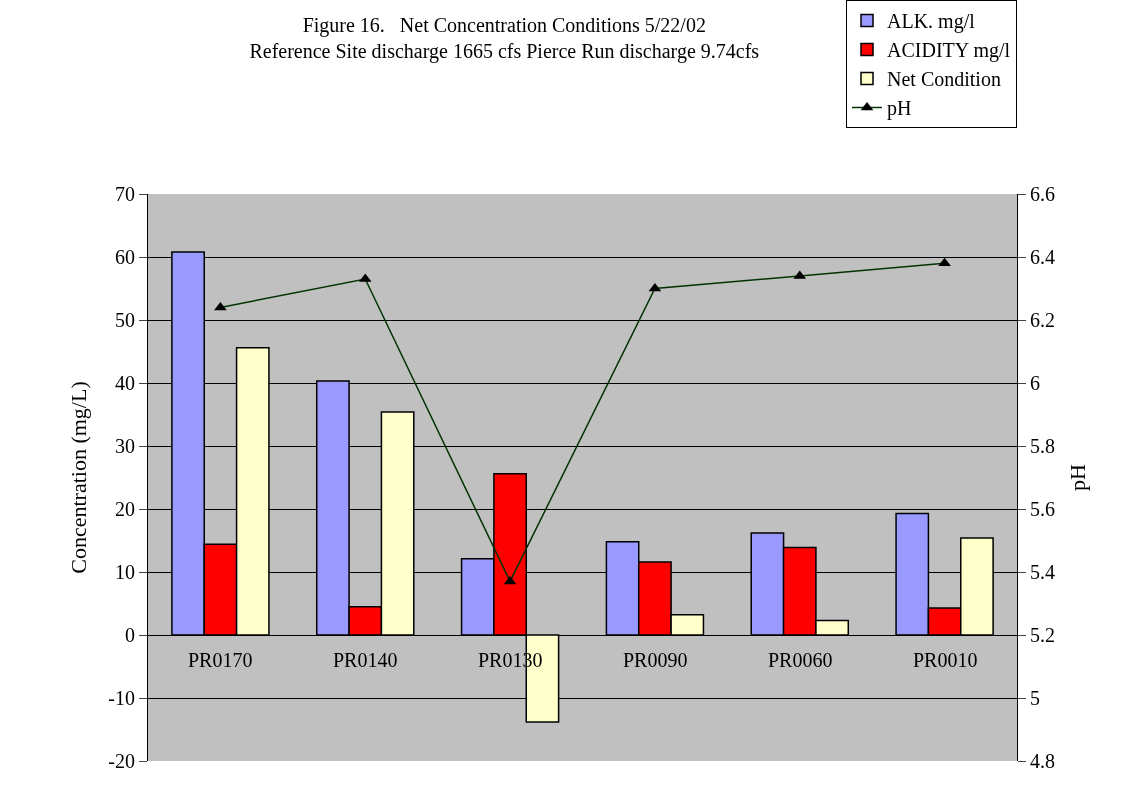 The width and height of the screenshot is (1128, 799). Describe the element at coordinates (945, 660) in the screenshot. I see `x-tick-label: PR0010` at that location.